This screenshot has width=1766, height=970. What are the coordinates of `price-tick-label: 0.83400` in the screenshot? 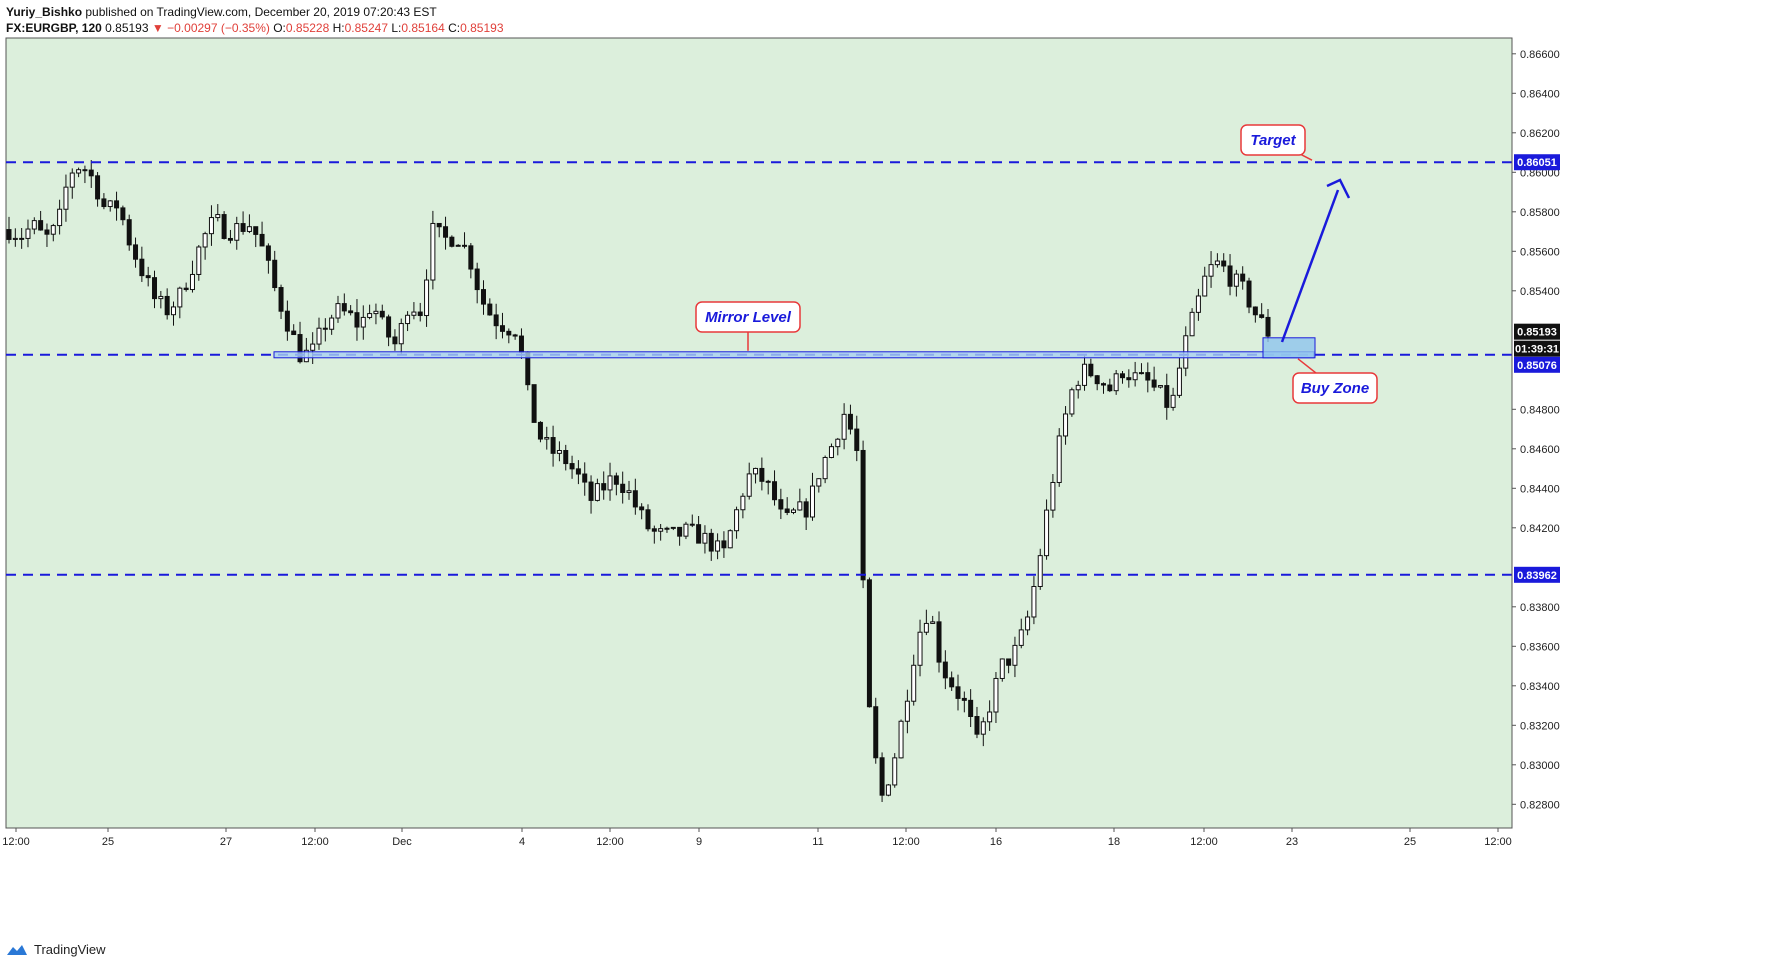 It's located at (1540, 687).